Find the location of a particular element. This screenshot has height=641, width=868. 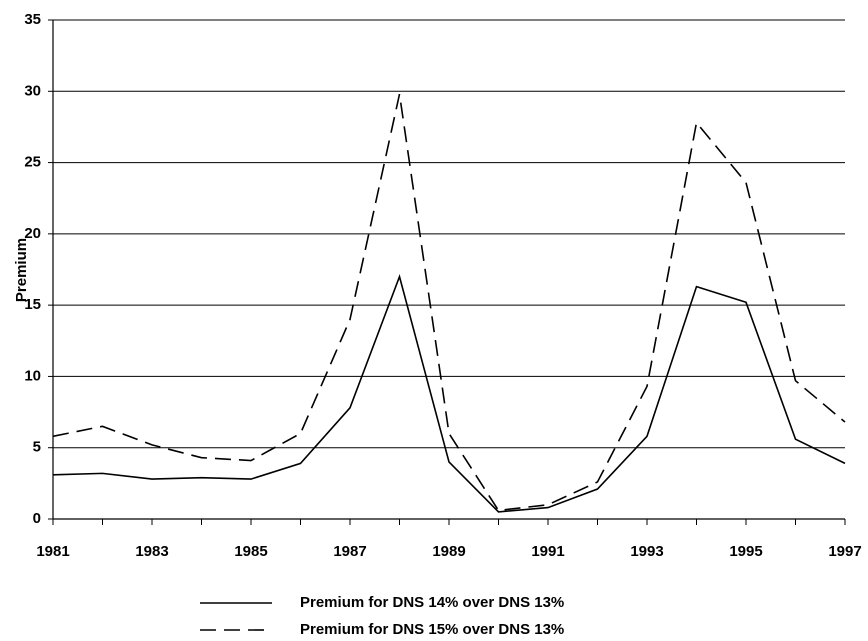

y-tick-label: 20 is located at coordinates (32, 233).